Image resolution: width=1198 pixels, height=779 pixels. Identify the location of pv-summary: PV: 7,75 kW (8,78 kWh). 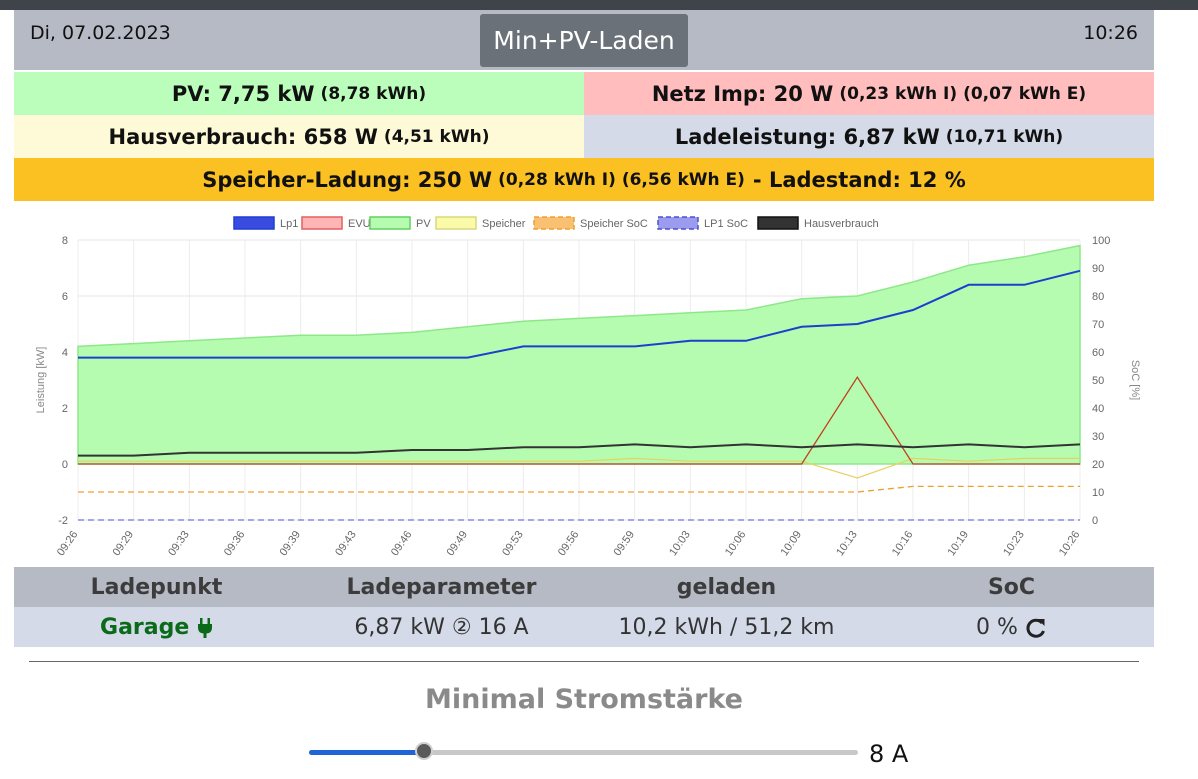
(299, 93).